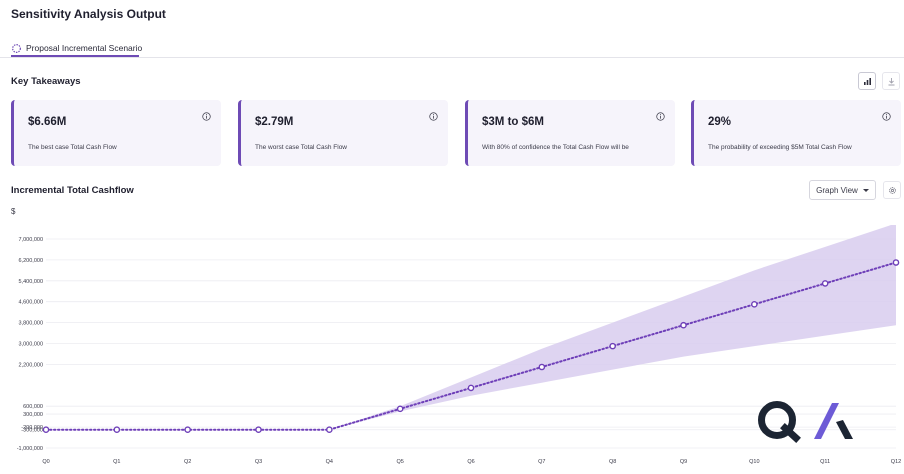  Describe the element at coordinates (541, 462) in the screenshot. I see `x-tick-label: Q7` at that location.